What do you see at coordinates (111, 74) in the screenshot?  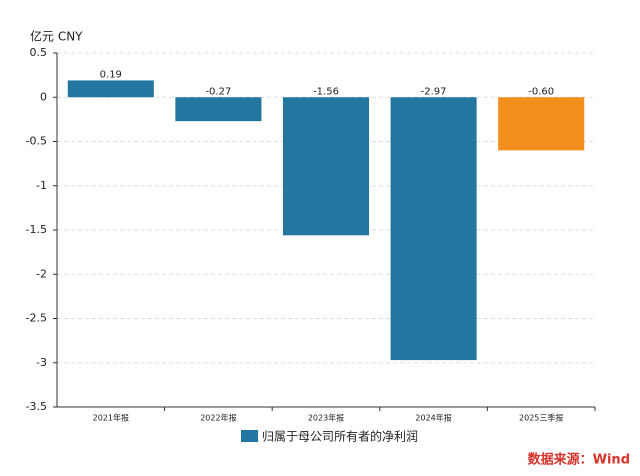 I see `value-label: 0.19` at bounding box center [111, 74].